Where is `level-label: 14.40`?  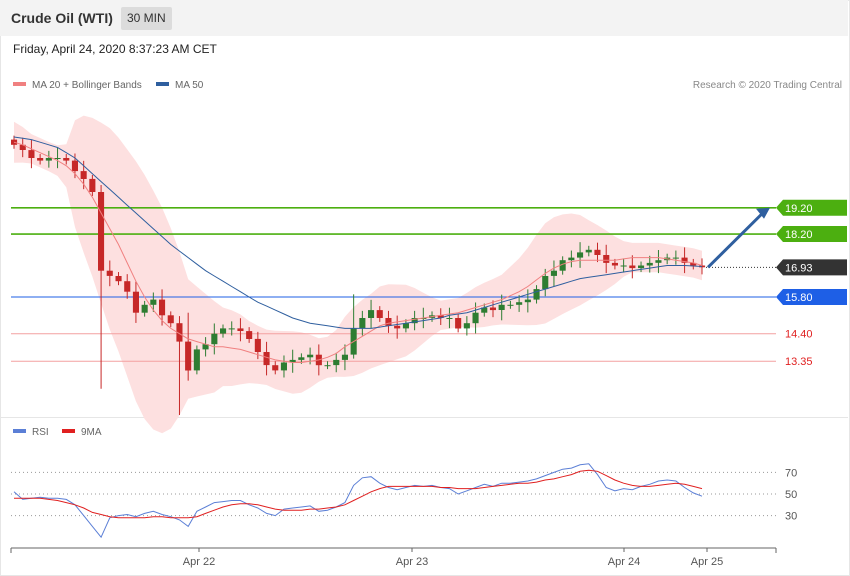
level-label: 14.40 is located at coordinates (799, 335).